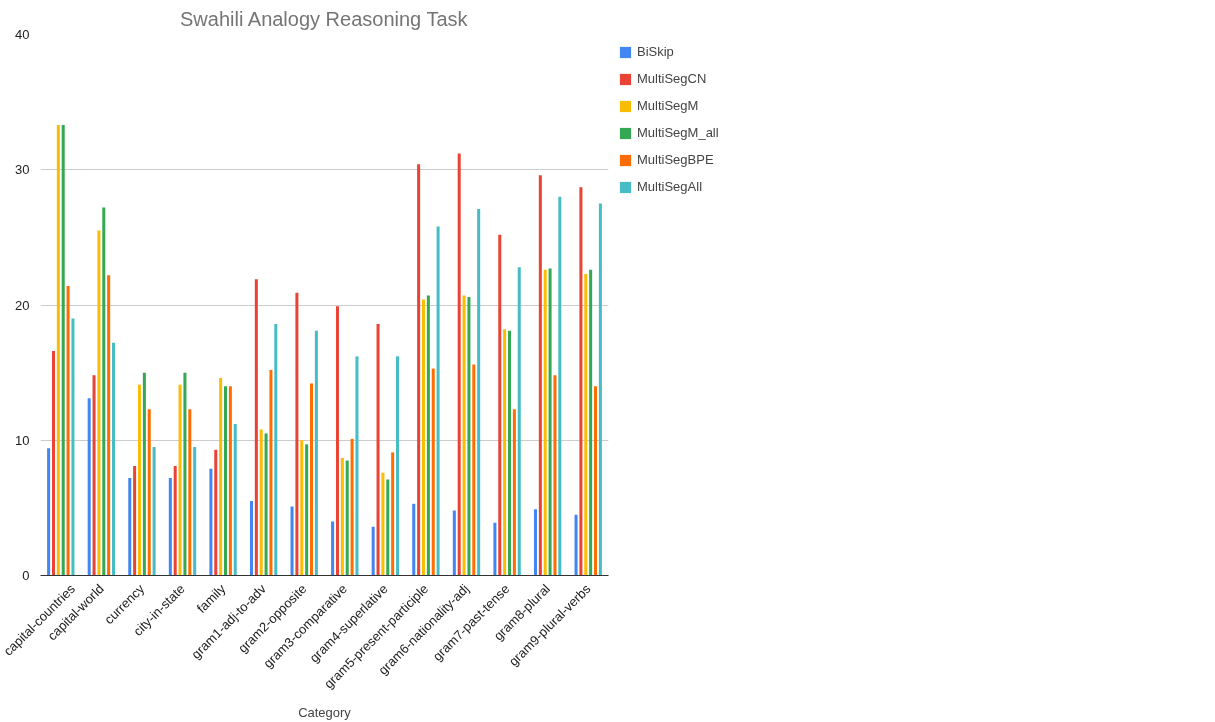 The width and height of the screenshot is (1215, 722). Describe the element at coordinates (668, 105) in the screenshot. I see `legend-label: MultiSegM` at that location.